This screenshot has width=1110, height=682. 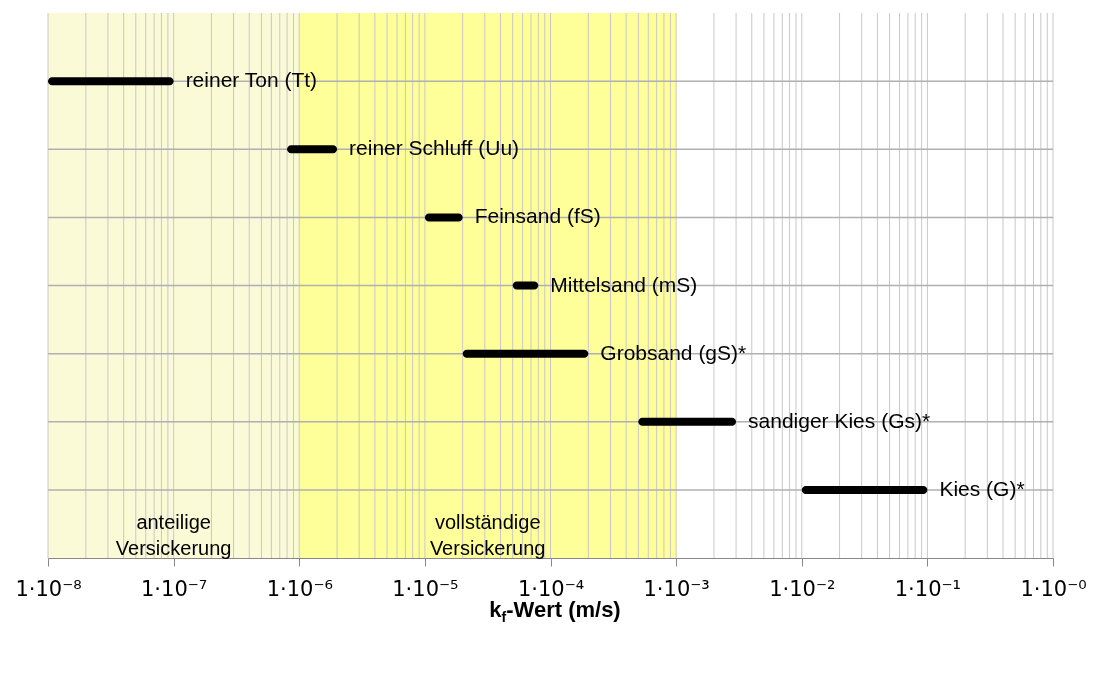 I want to click on y-tick-label: Mittelsand (mS), so click(x=624, y=284).